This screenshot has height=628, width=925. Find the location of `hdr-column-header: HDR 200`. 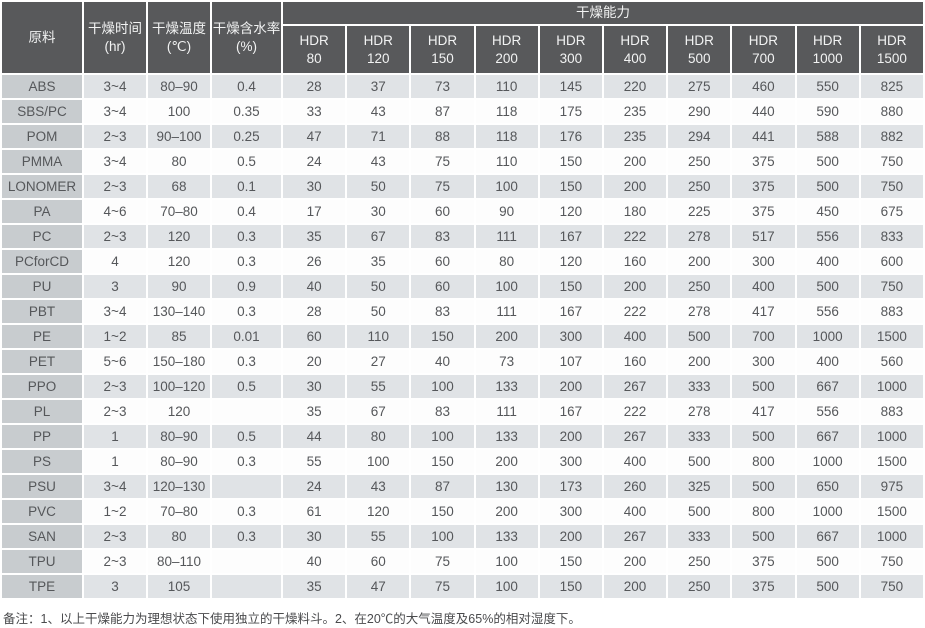

hdr-column-header: HDR 200 is located at coordinates (506, 49).